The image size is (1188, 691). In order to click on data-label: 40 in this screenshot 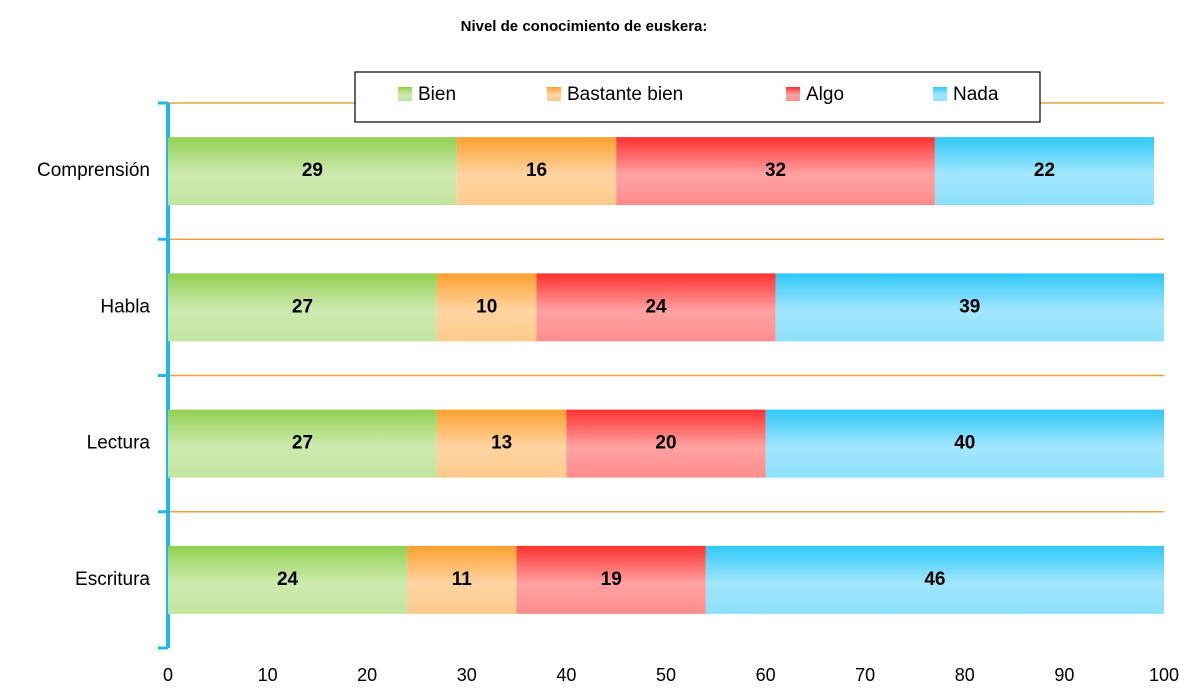, I will do `click(964, 443)`.